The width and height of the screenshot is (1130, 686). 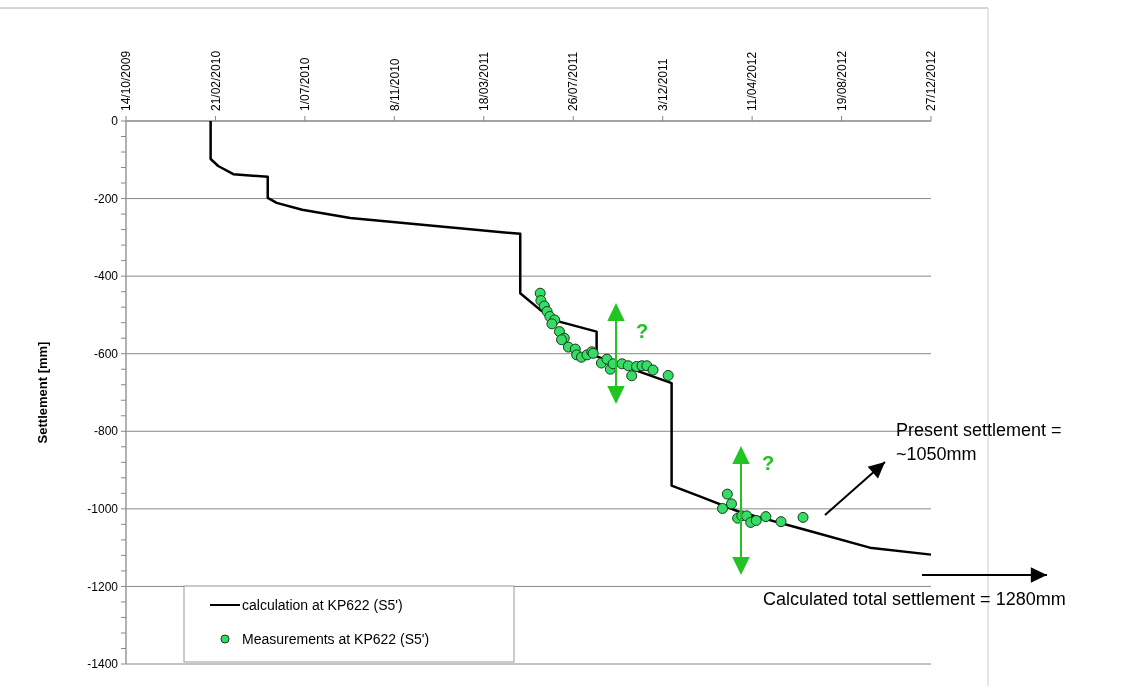 What do you see at coordinates (103, 586) in the screenshot?
I see `y-tick-label: -1200` at bounding box center [103, 586].